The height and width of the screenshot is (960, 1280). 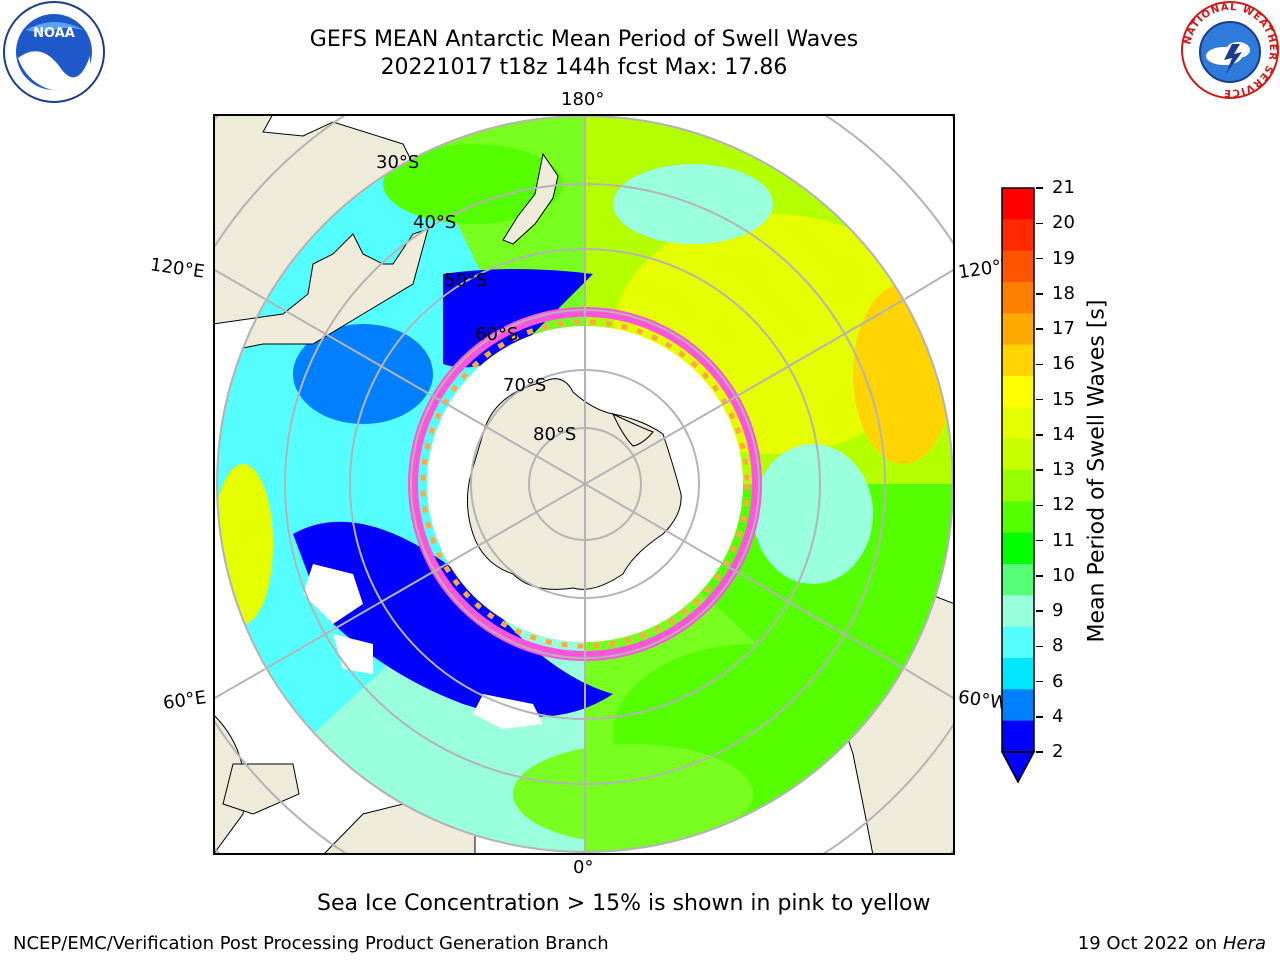 What do you see at coordinates (1063, 223) in the screenshot?
I see `colorbar-tick-label: 20` at bounding box center [1063, 223].